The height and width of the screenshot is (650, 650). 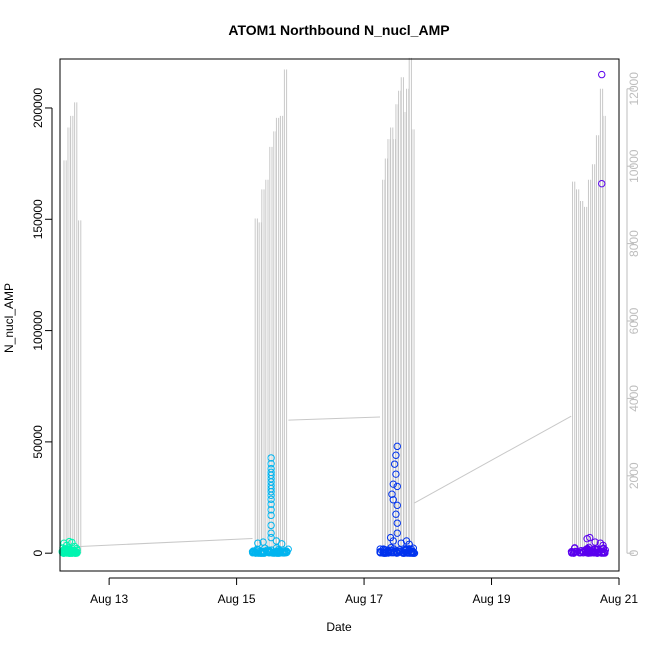 I want to click on y2-tick-label: 12000, so click(x=634, y=89).